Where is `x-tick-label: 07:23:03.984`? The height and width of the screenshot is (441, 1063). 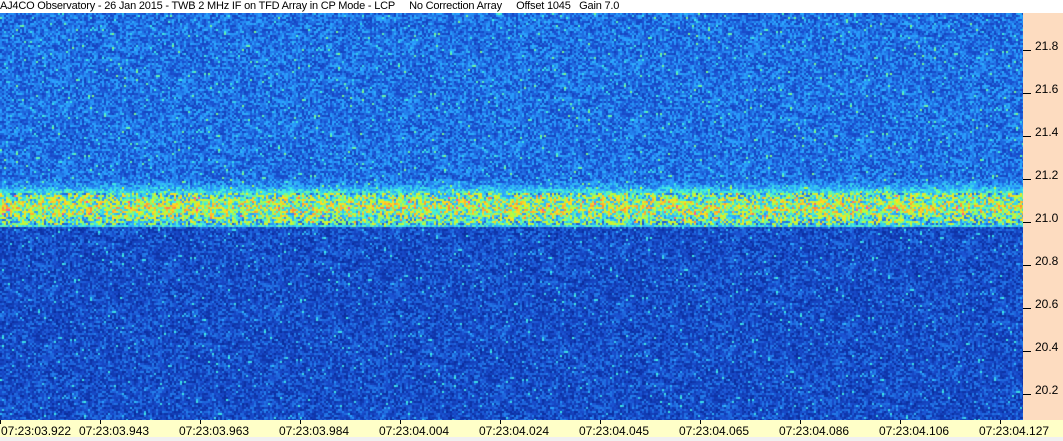 x-tick-label: 07:23:03.984 is located at coordinates (314, 431).